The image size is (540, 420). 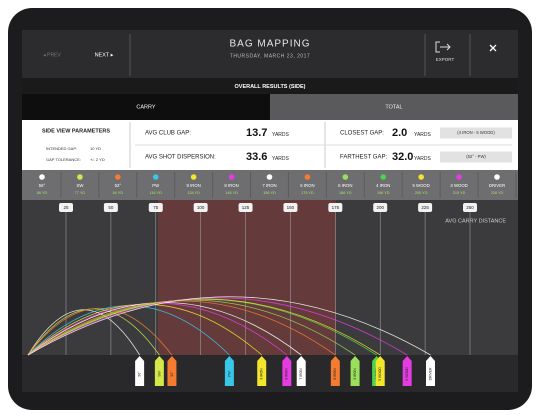 I want to click on parameters-title: SIDE VIEW PARAMETERS, so click(x=76, y=131).